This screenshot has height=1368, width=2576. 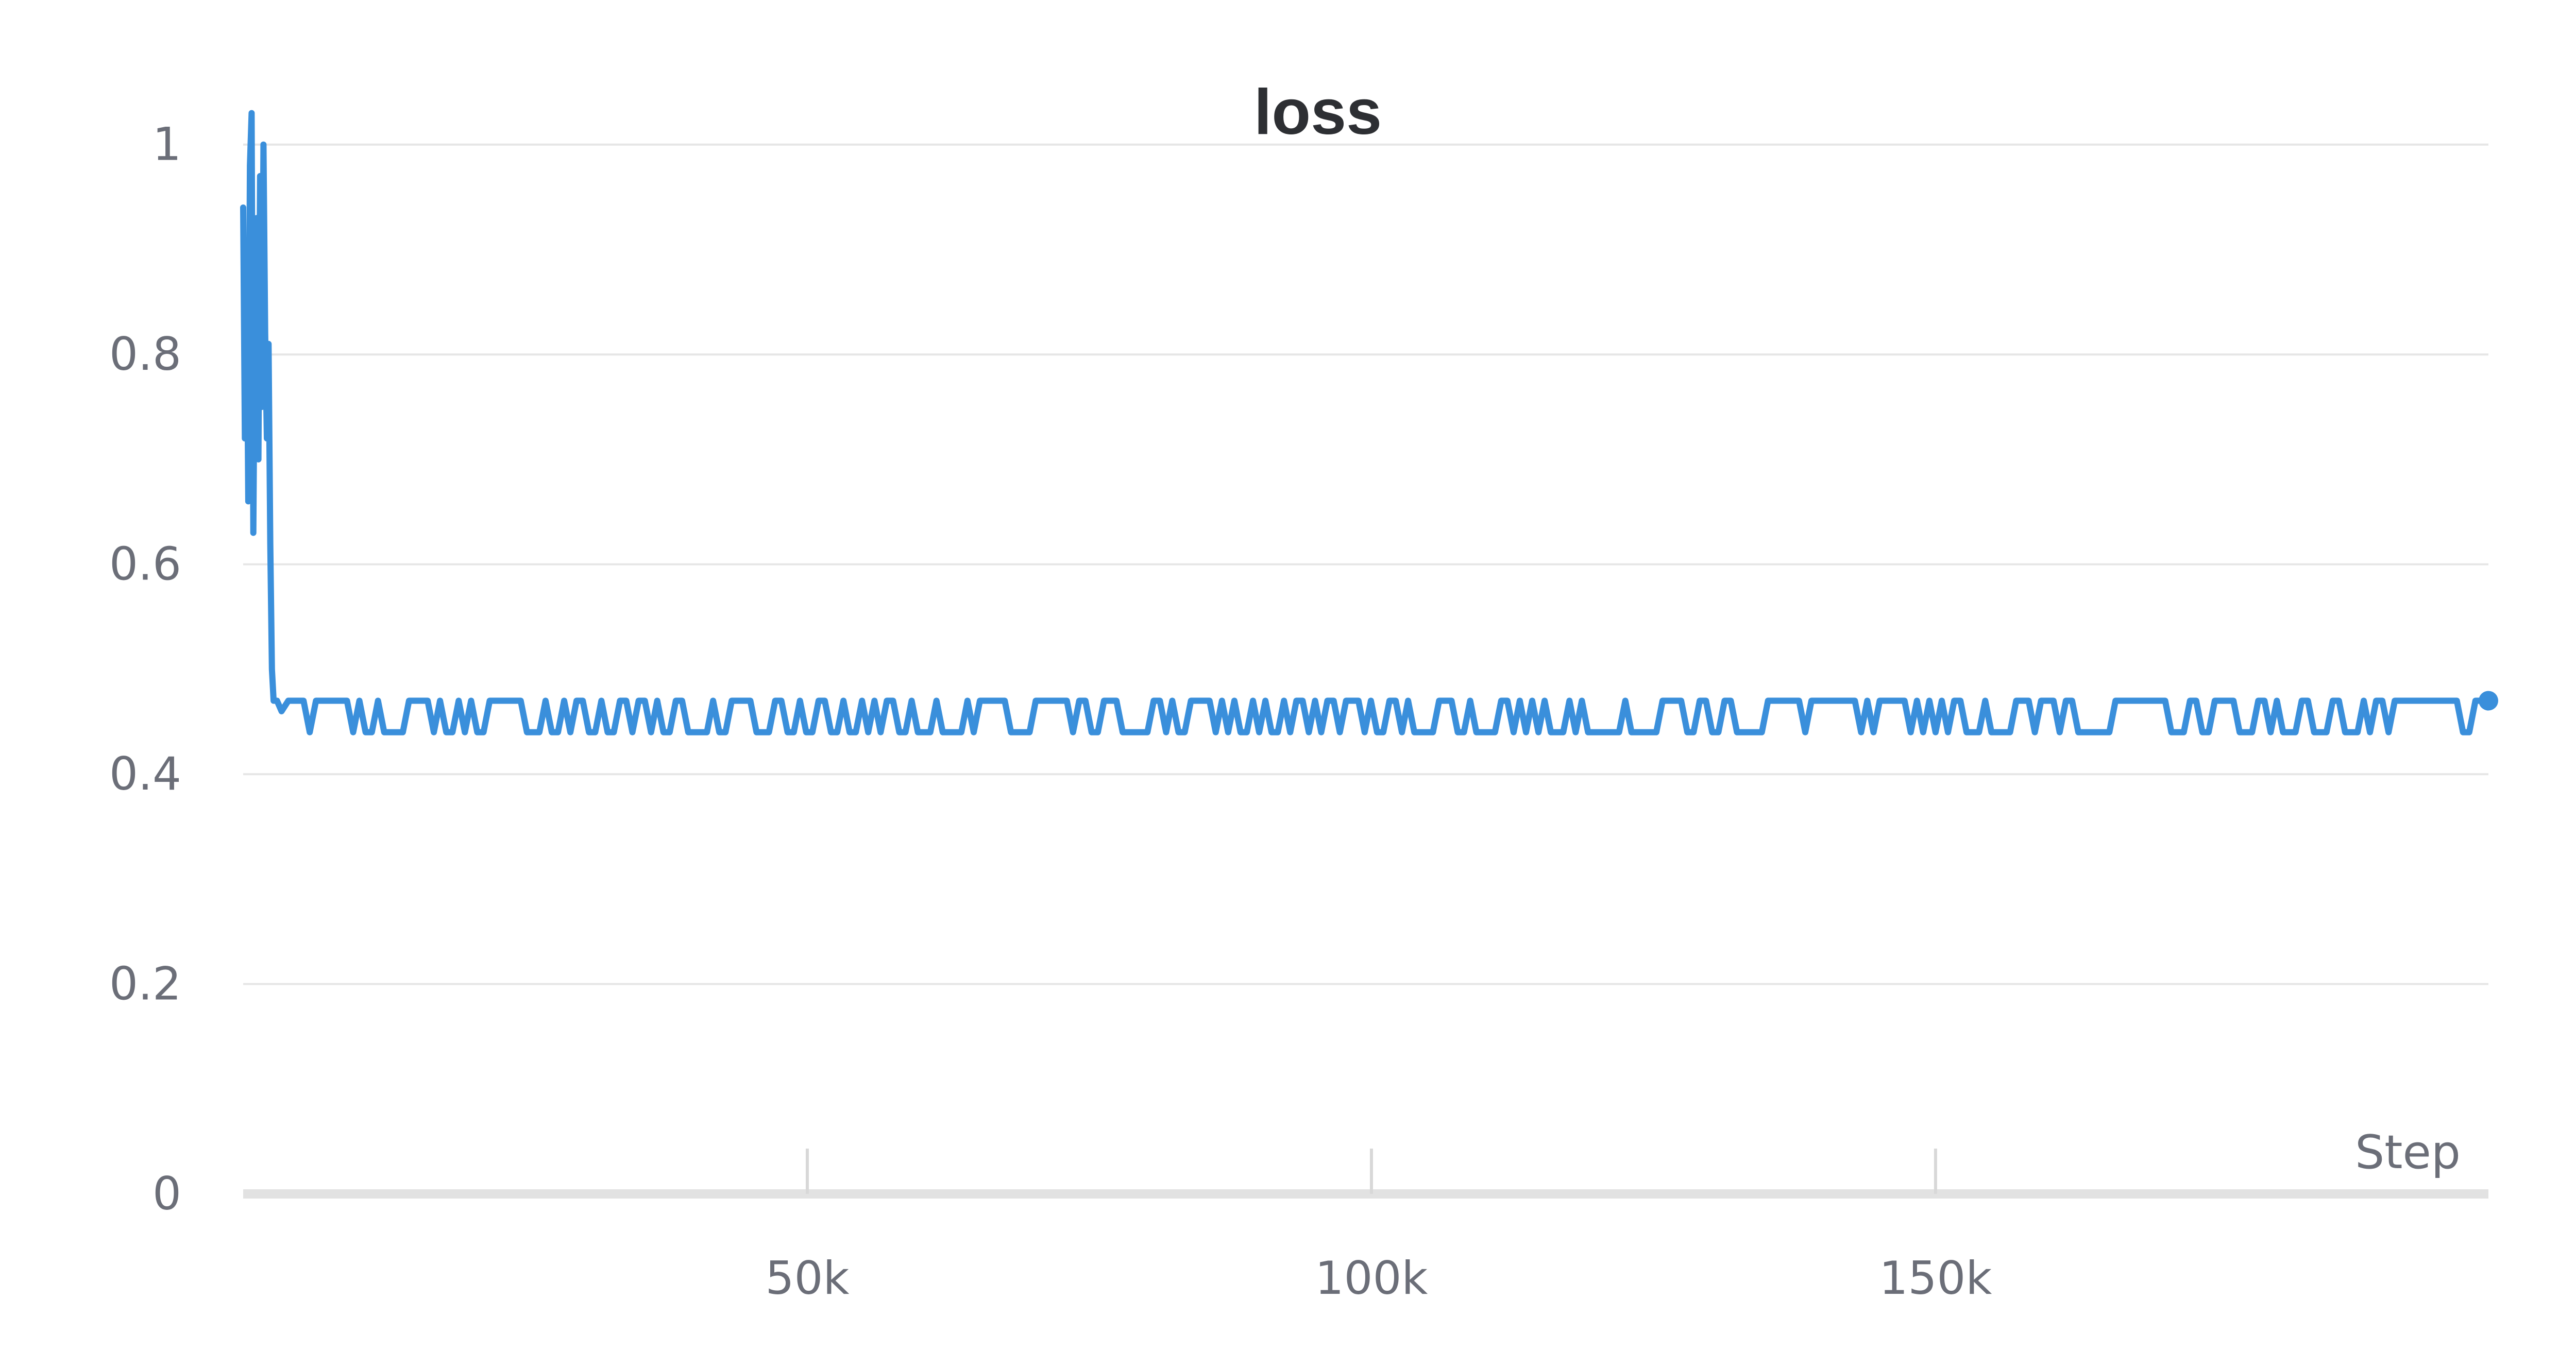 I want to click on y-axis-tick-labels: 0 0.2 0.4 0.6 0.8 1, so click(x=145, y=669).